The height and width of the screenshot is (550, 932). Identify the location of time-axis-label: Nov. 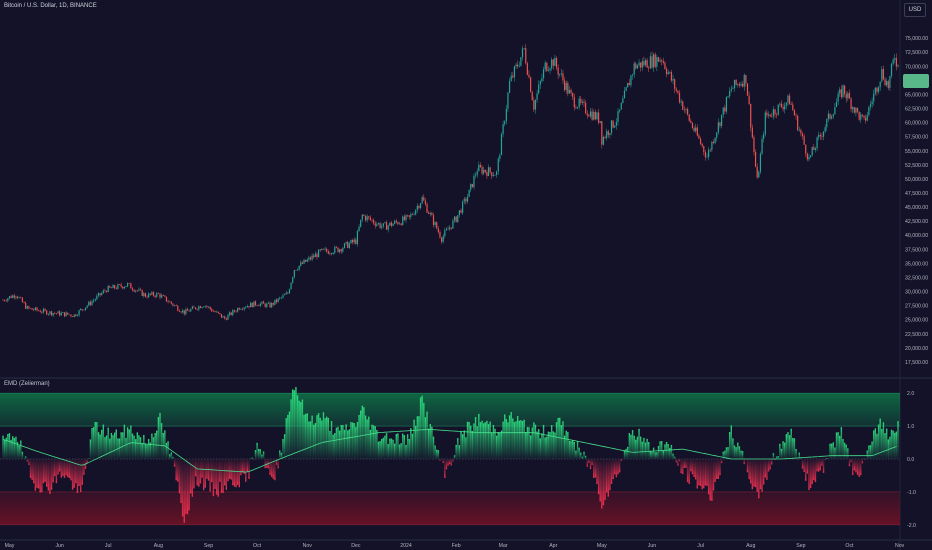
(308, 546).